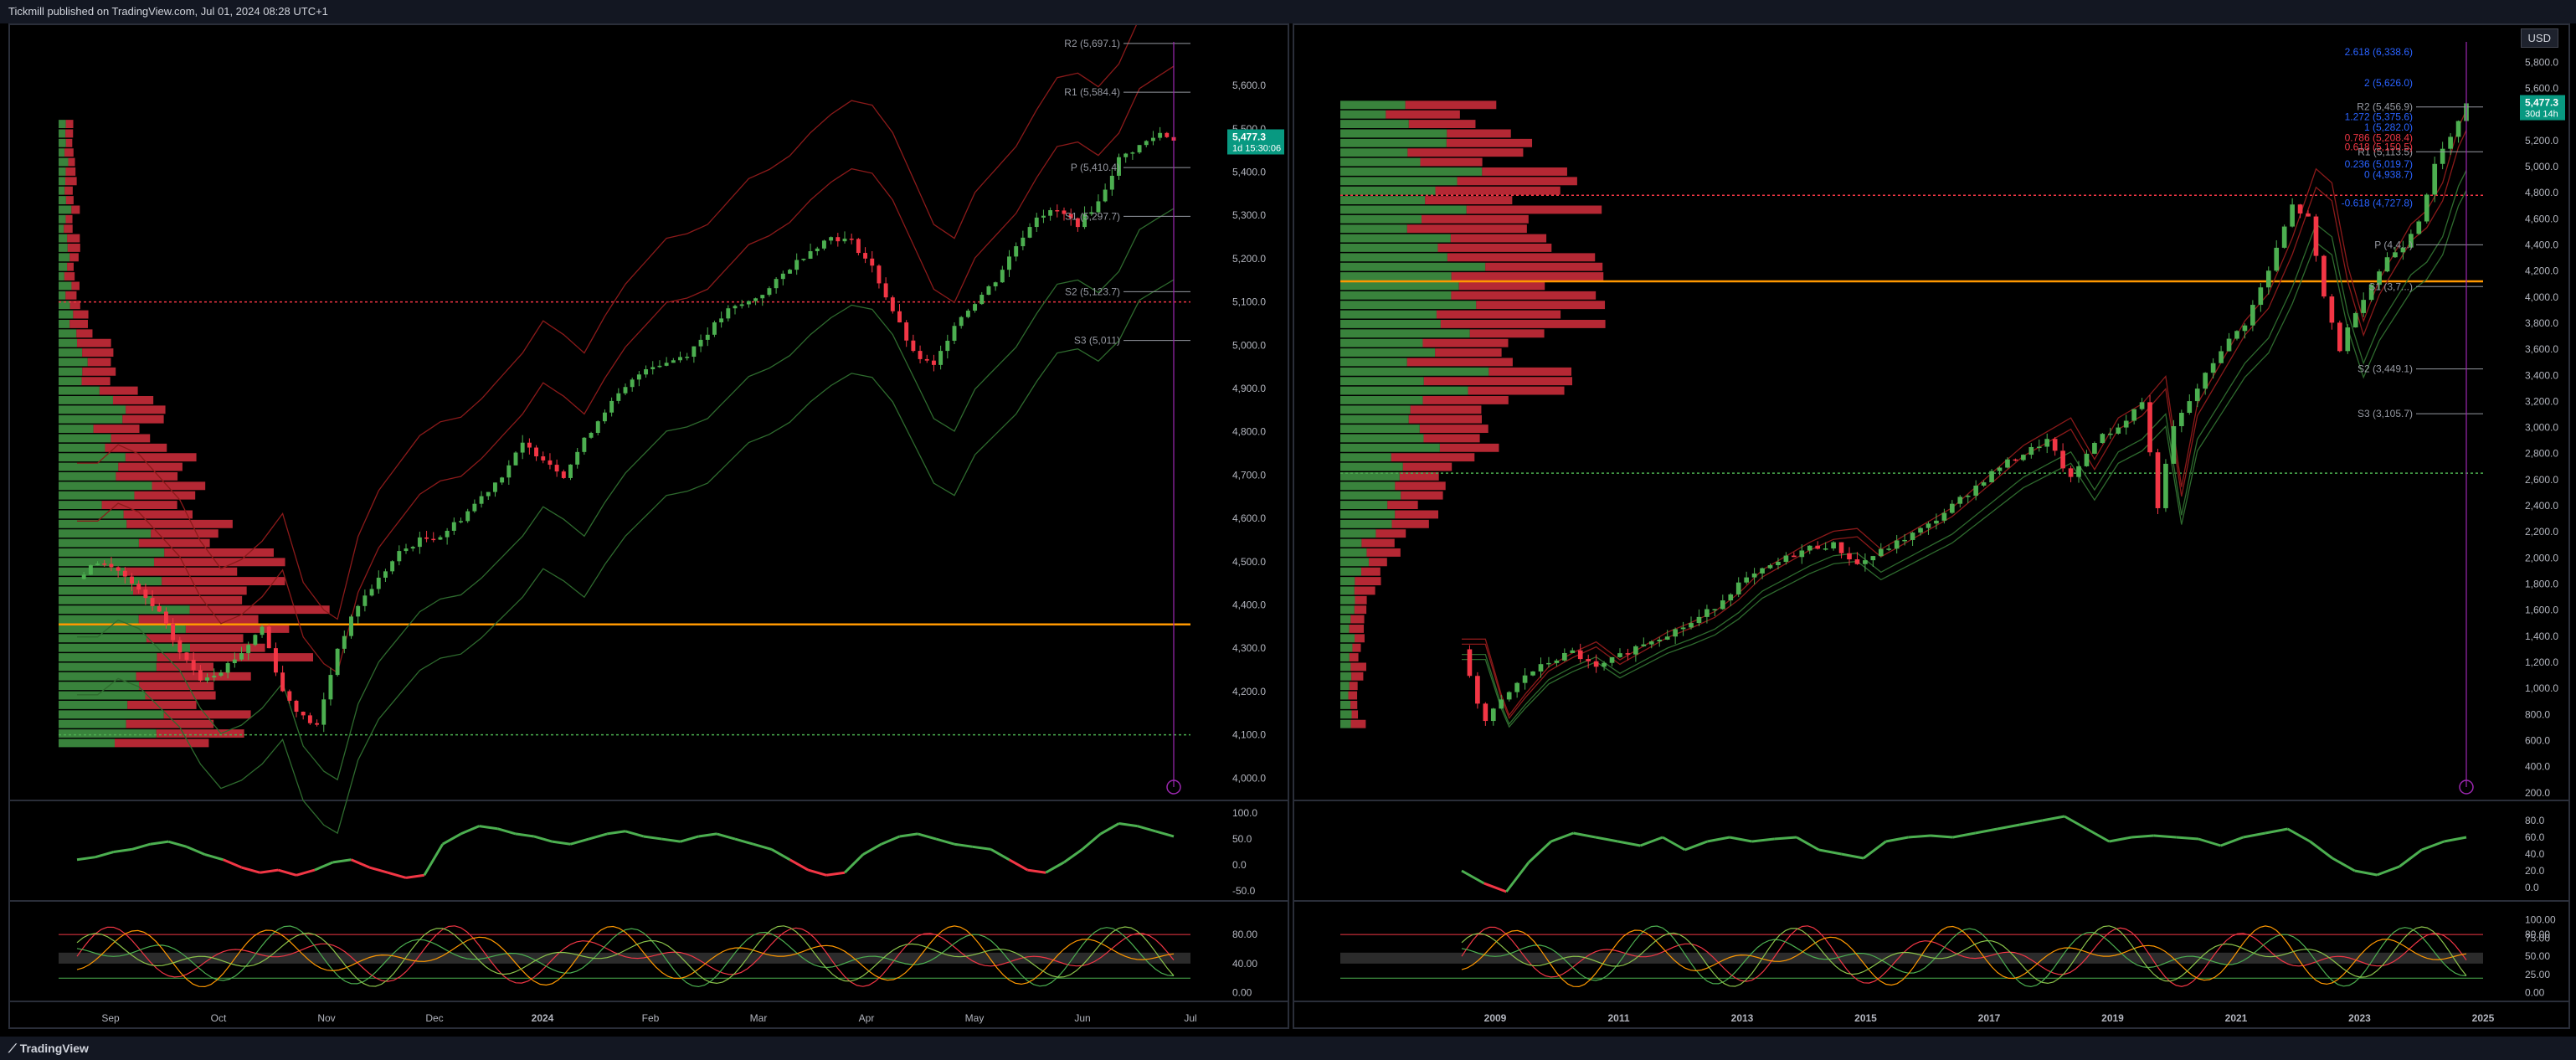  What do you see at coordinates (2379, 52) in the screenshot?
I see `fib-label: 2.618 (6,338.6)` at bounding box center [2379, 52].